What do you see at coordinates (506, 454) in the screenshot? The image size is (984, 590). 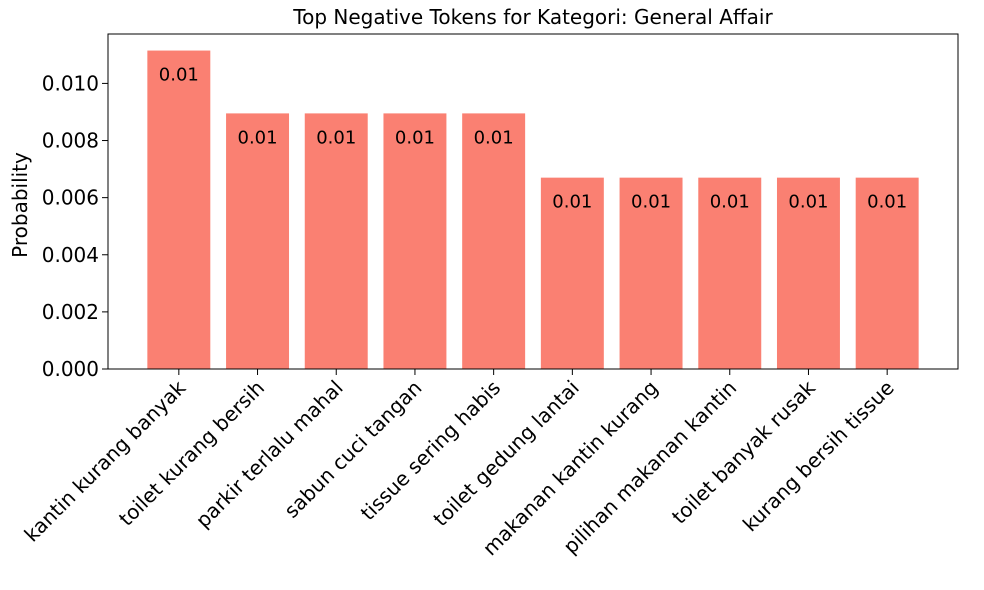 I see `x-tick-label: toilet gedung lantai` at bounding box center [506, 454].